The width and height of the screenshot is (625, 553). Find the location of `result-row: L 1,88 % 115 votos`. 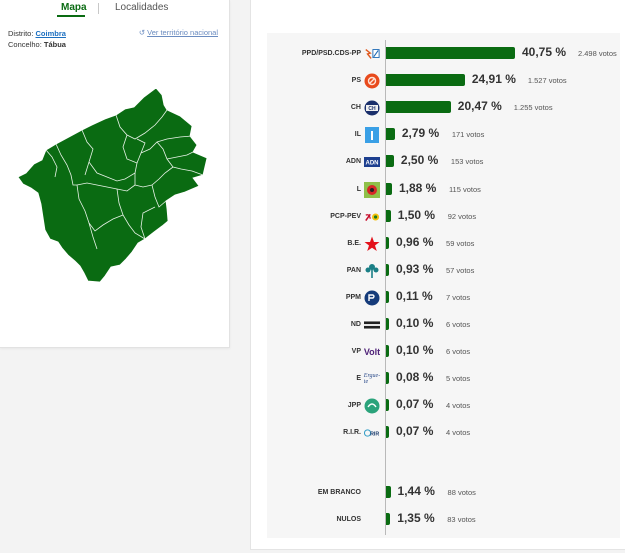

result-row: L 1,88 % 115 votos is located at coordinates (443, 190).